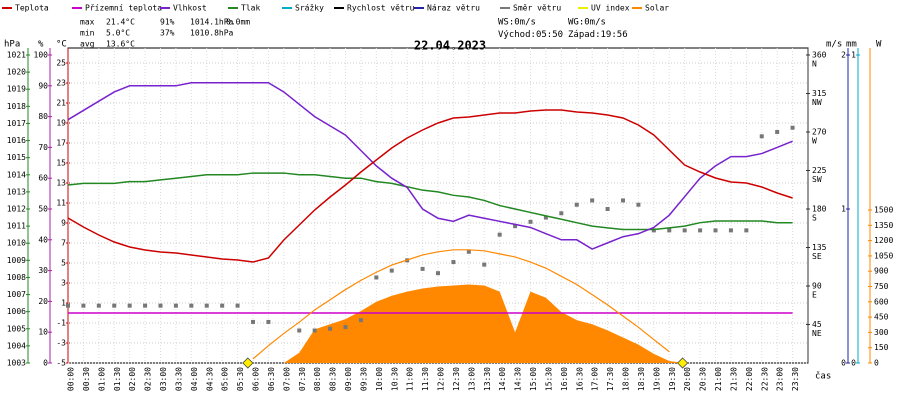 The height and width of the screenshot is (400, 900). Describe the element at coordinates (61, 163) in the screenshot. I see `y-tick-label: 15` at that location.